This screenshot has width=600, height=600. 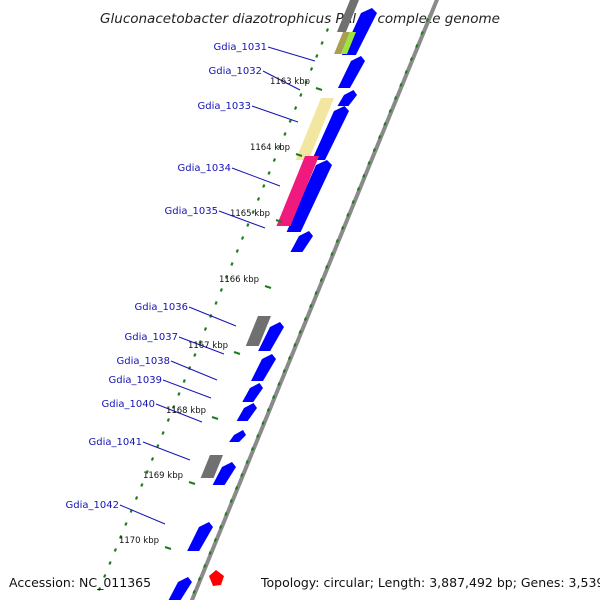 I want to click on kbp-label: 1169 kbp, so click(x=163, y=476).